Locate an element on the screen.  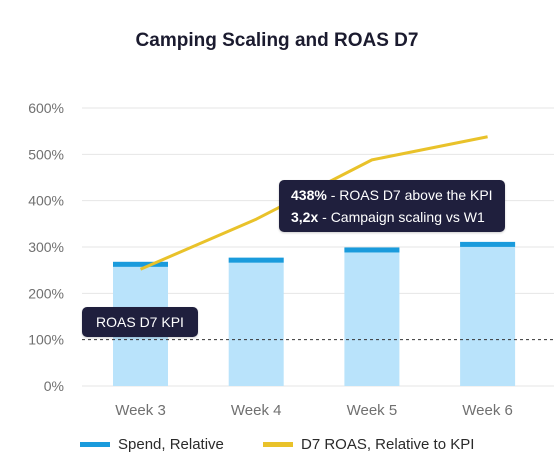
x-tick-label: Week 5 is located at coordinates (372, 410).